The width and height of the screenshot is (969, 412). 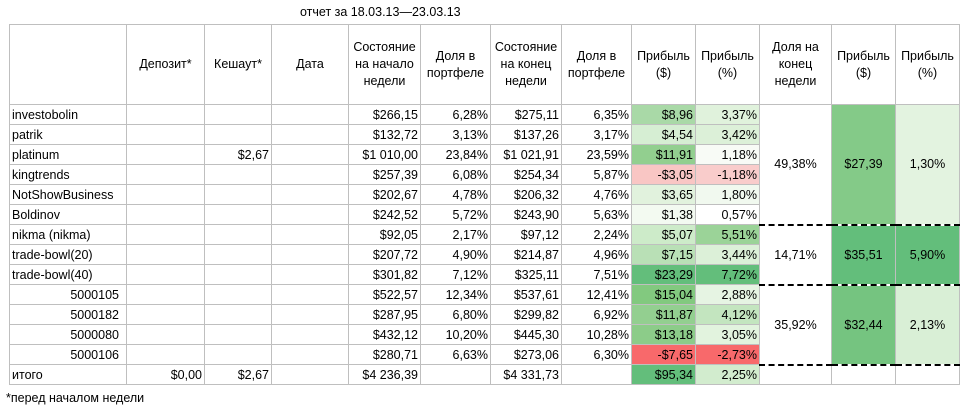 I want to click on end-share-cell: 6,92%, so click(x=596, y=314).